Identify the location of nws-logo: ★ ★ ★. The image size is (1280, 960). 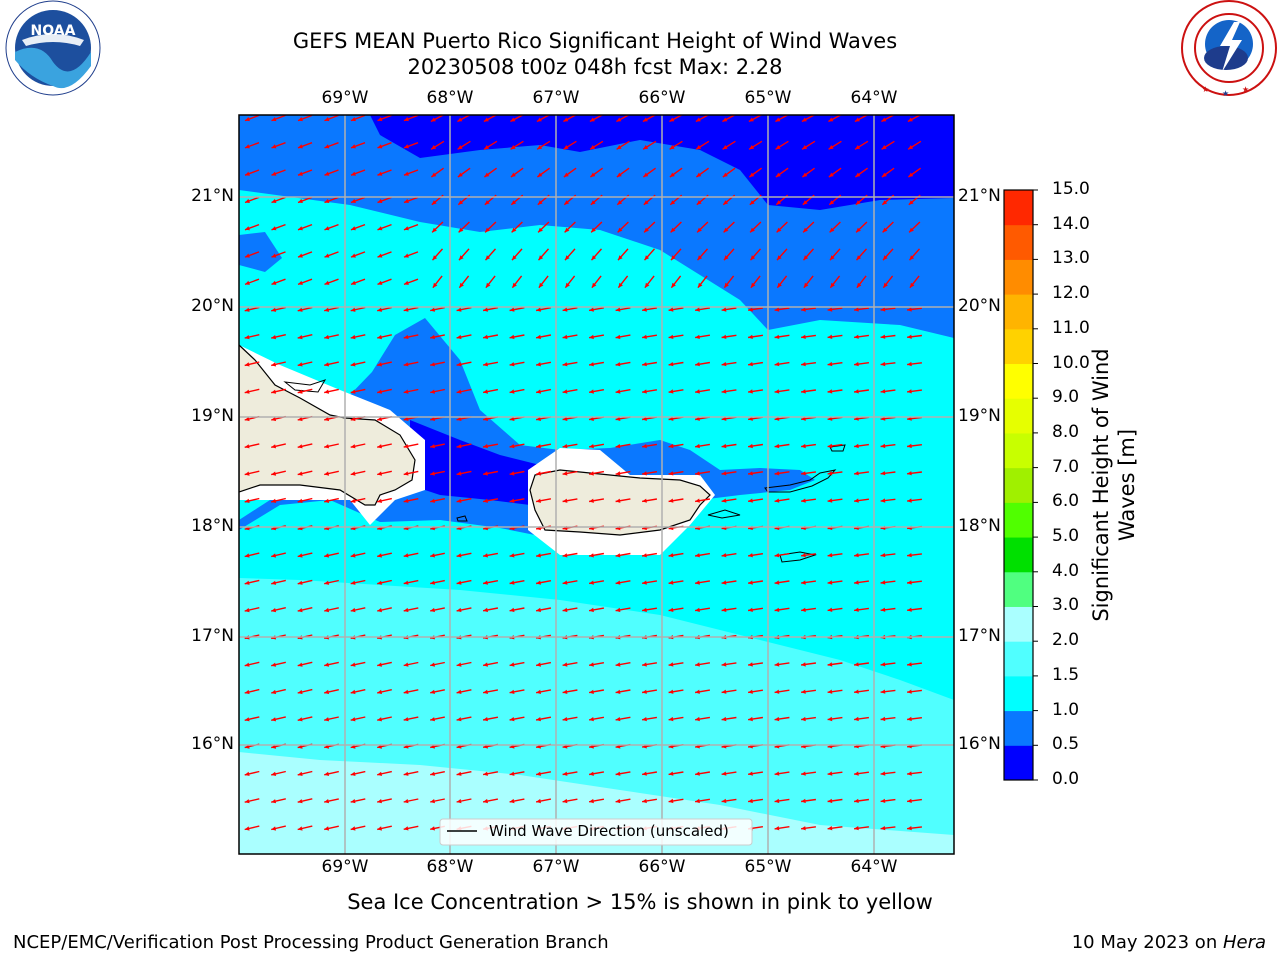
(1229, 50).